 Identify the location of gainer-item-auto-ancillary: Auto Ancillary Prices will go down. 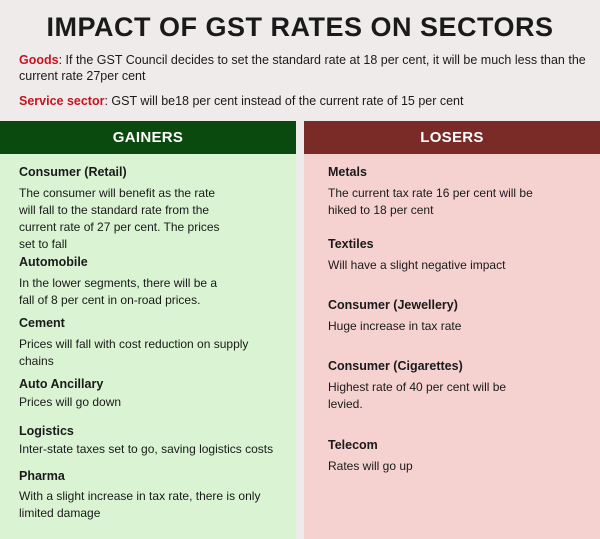
(151, 393).